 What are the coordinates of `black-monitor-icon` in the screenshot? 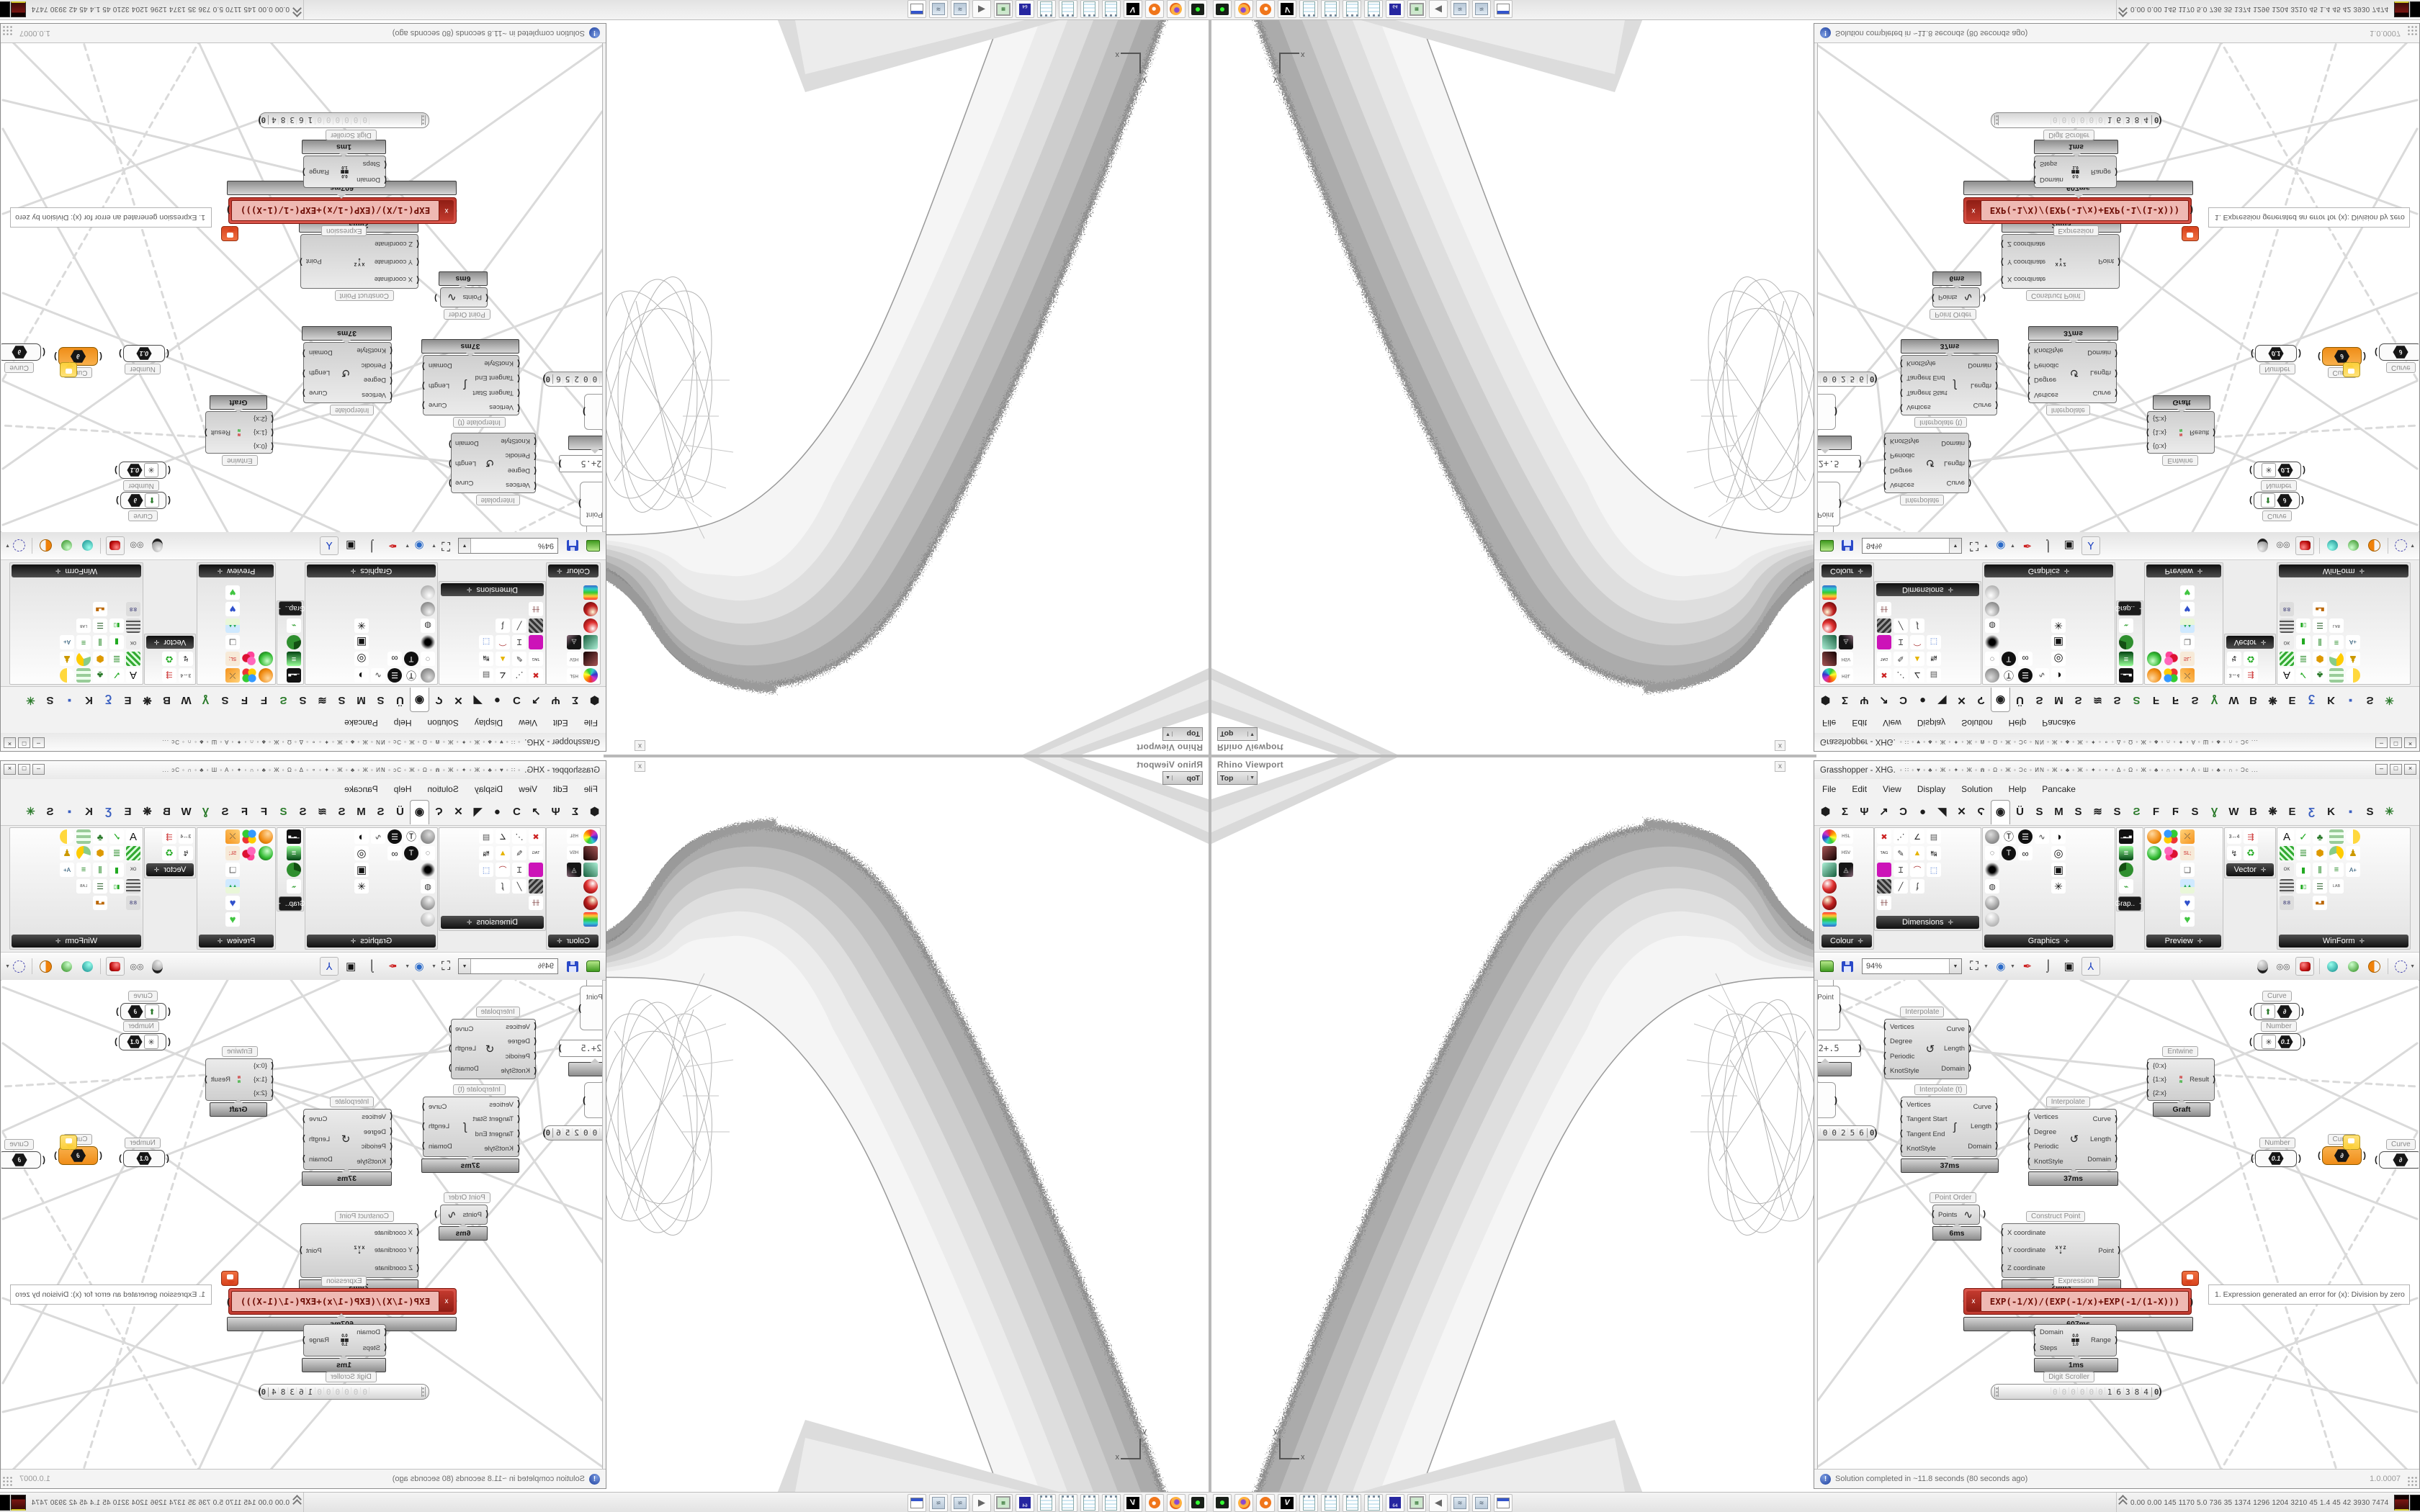 It's located at (5, 1503).